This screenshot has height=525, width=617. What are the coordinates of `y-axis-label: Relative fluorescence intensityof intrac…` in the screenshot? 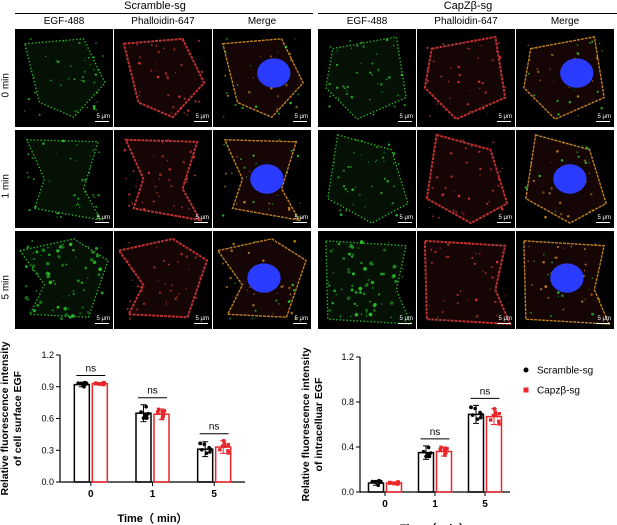 It's located at (312, 424).